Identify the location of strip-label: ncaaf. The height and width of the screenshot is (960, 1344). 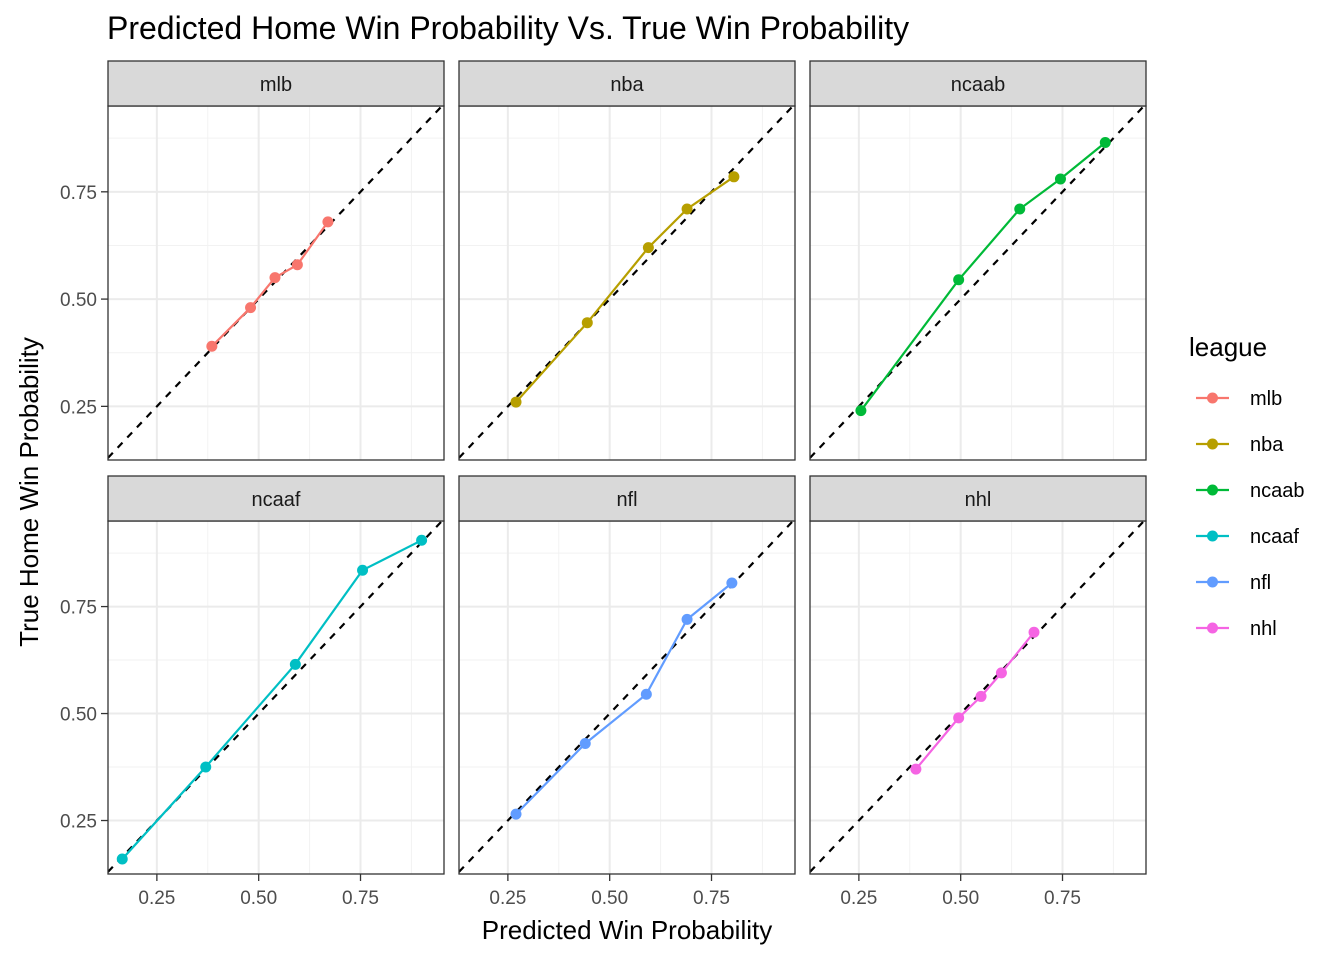
(276, 500).